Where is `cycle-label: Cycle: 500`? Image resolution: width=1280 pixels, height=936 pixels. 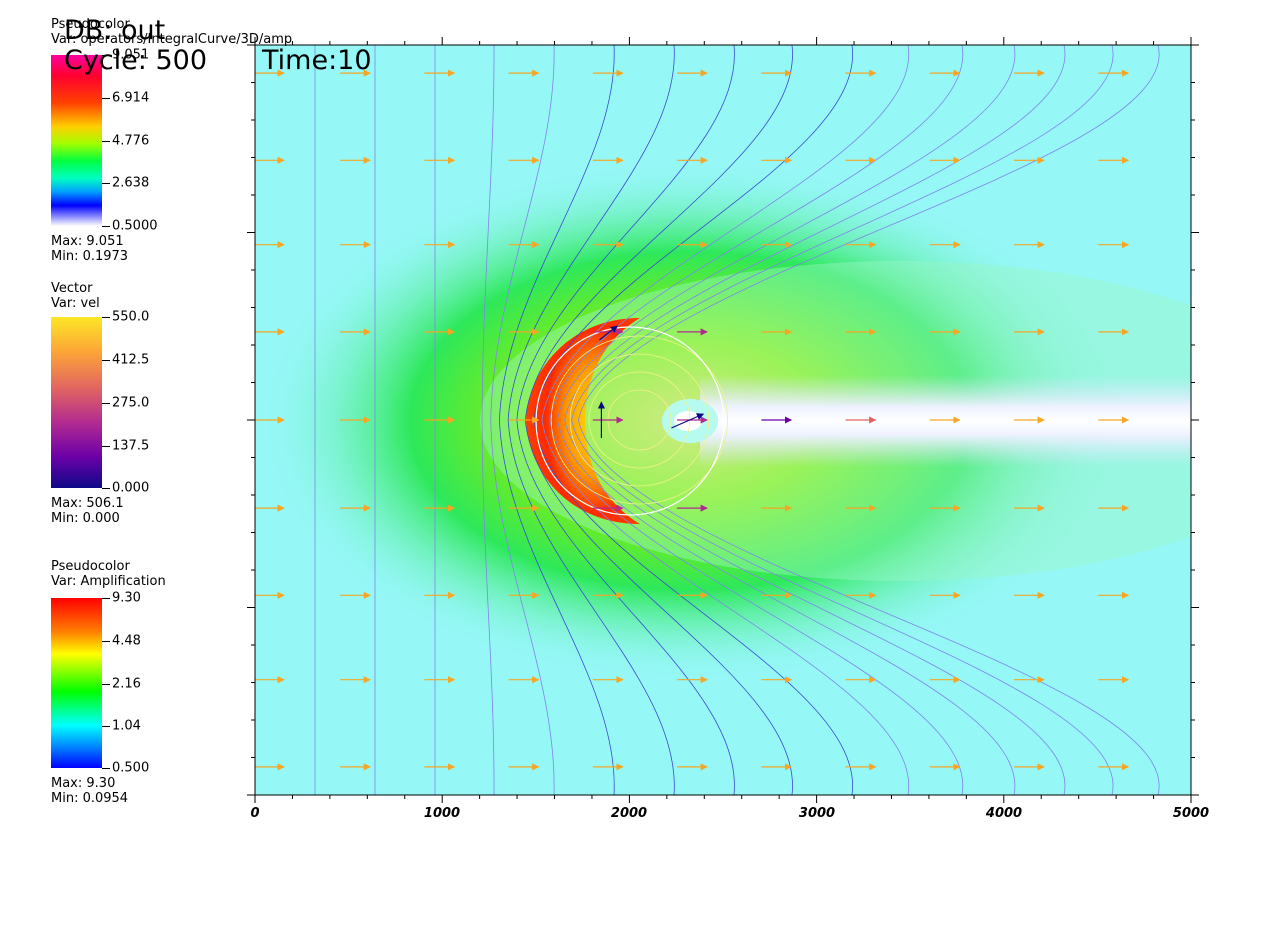
cycle-label: Cycle: 500 is located at coordinates (136, 60).